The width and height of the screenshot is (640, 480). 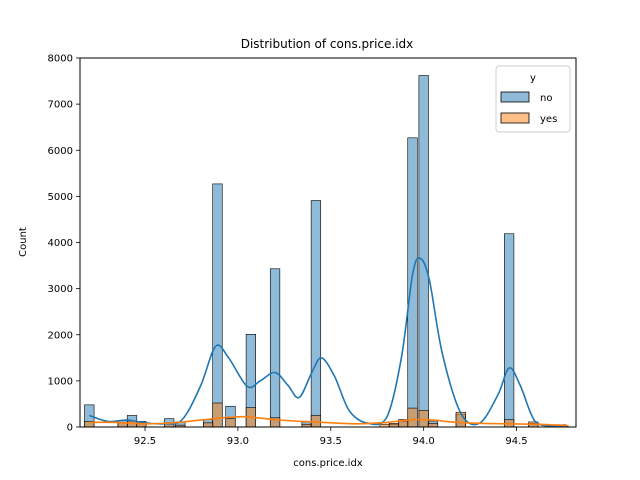 I want to click on x-axis: 92.5 93.0 93.5 94.0 94.5, so click(x=331, y=437).